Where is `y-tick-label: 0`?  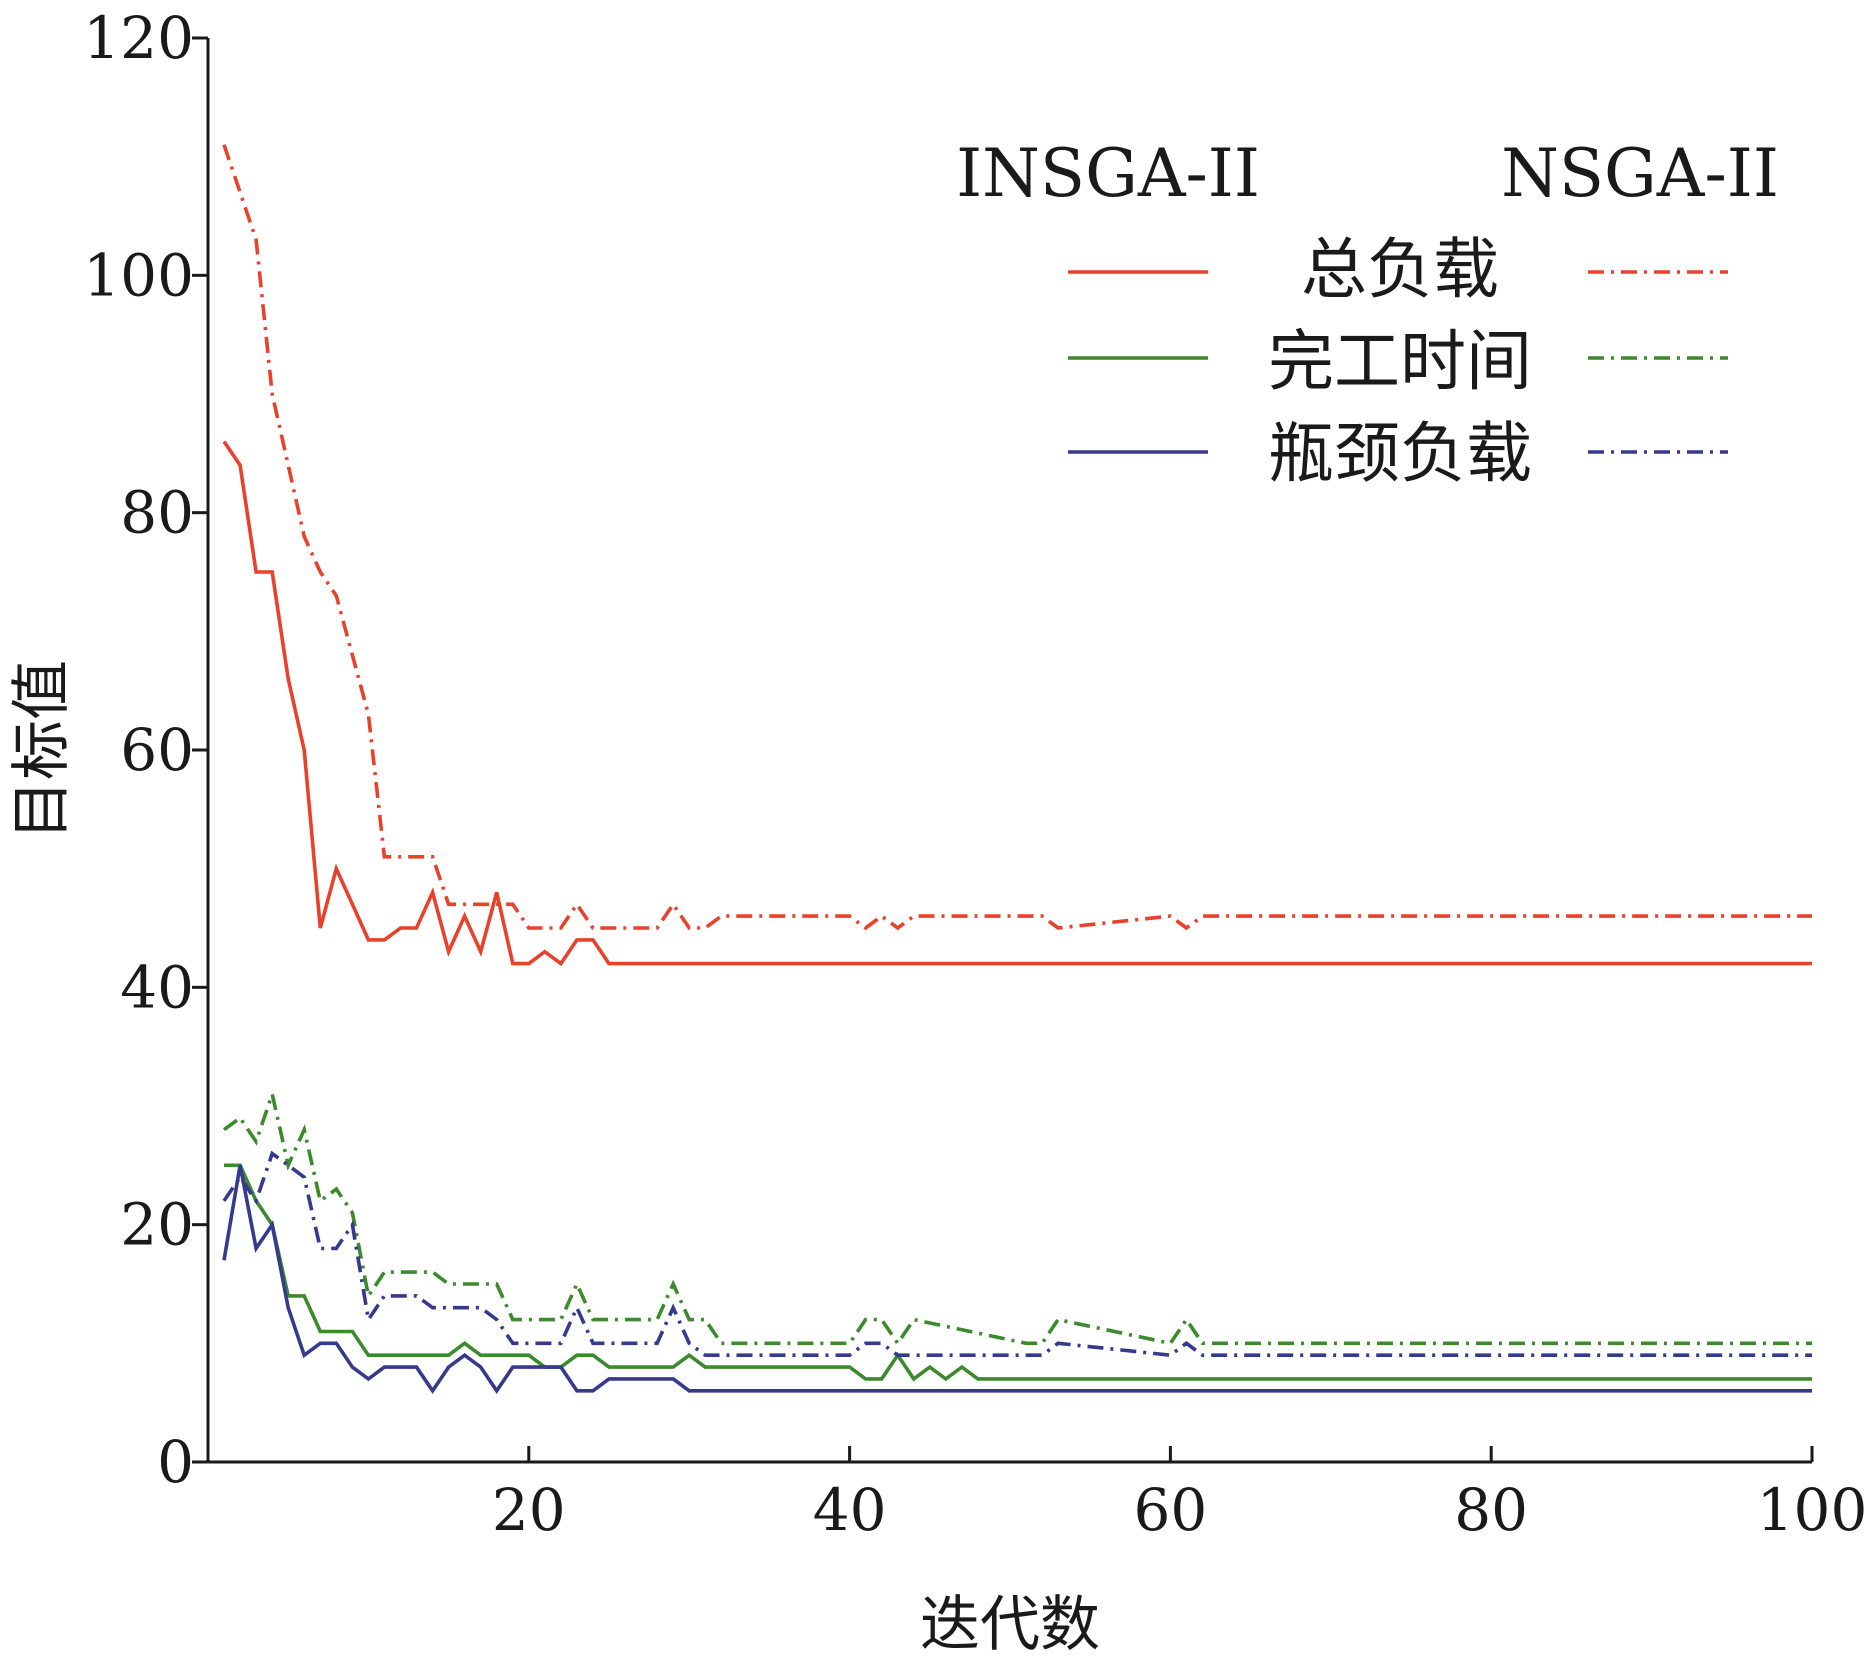
y-tick-label: 0 is located at coordinates (175, 1462).